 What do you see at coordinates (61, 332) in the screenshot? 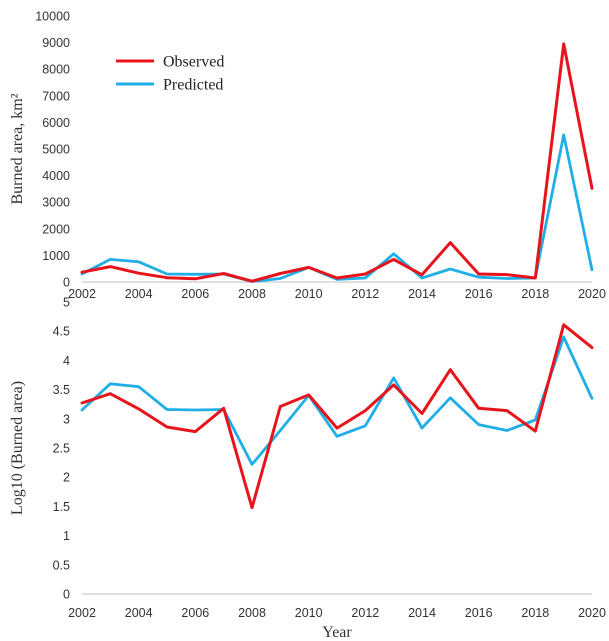
I see `y-tick-label: 4.5` at bounding box center [61, 332].